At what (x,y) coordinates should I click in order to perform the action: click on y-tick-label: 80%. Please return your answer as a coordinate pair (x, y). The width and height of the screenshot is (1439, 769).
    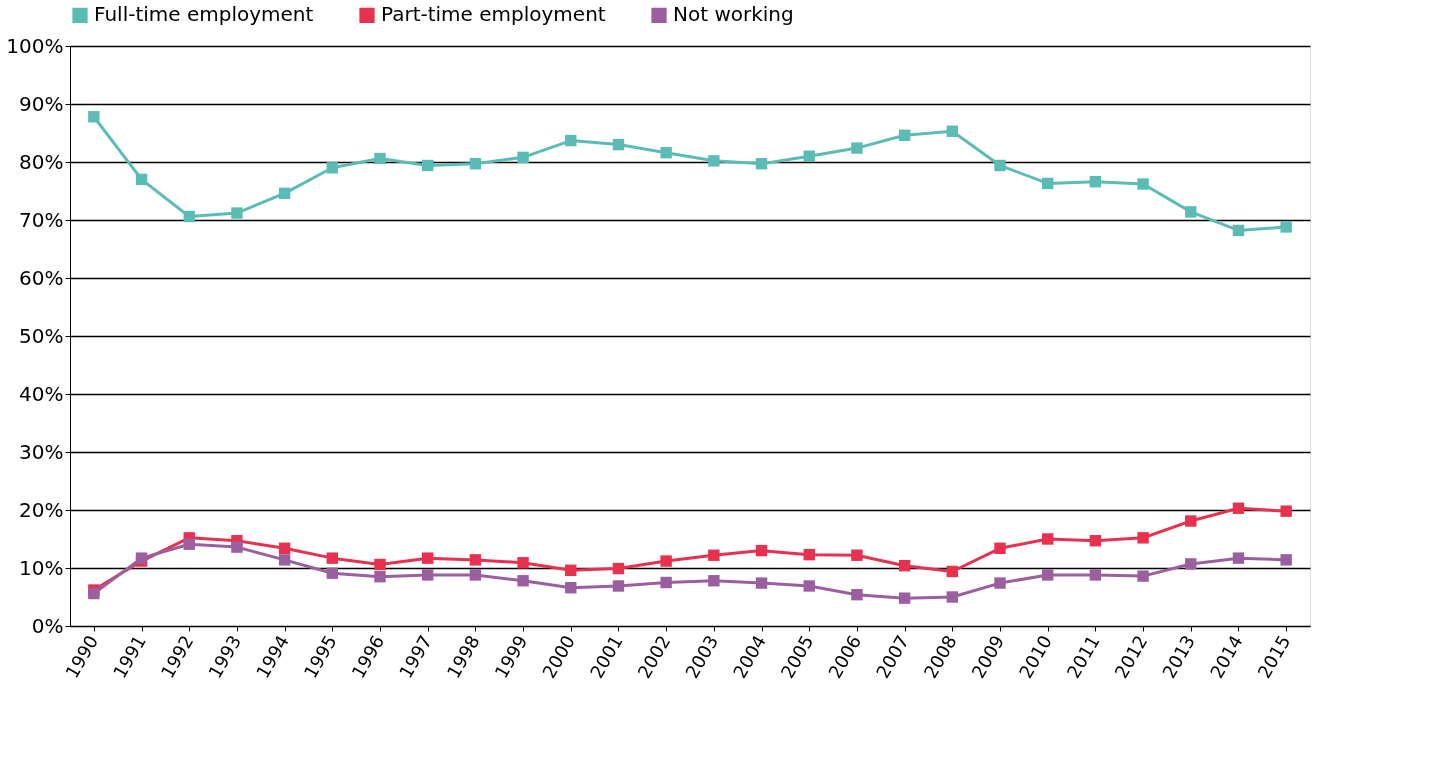
    Looking at the image, I should click on (41, 161).